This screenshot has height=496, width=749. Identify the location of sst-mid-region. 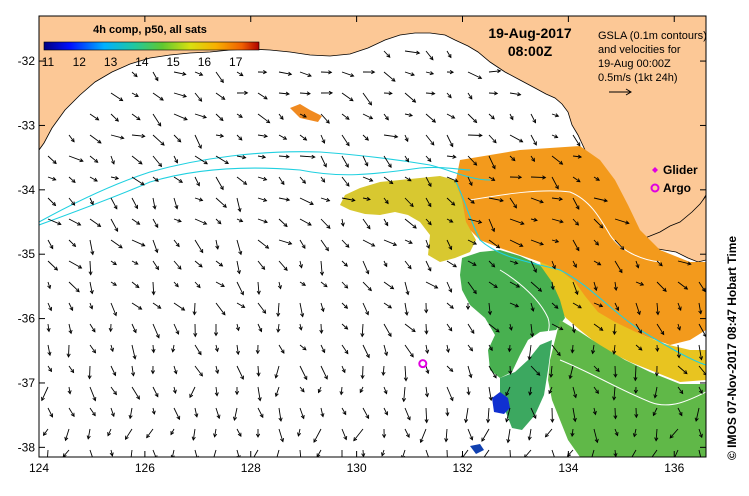
(408, 219).